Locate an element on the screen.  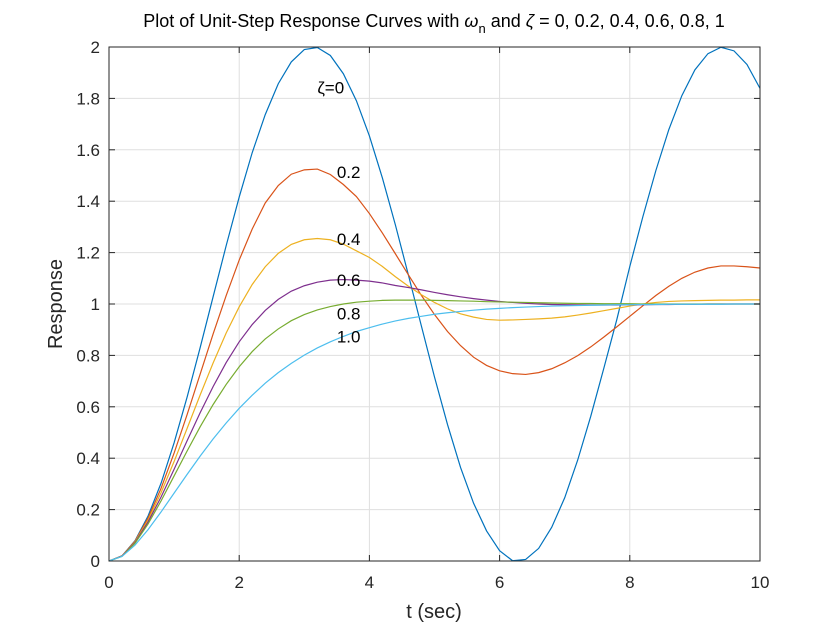
annotation-label: 0.2 is located at coordinates (349, 172).